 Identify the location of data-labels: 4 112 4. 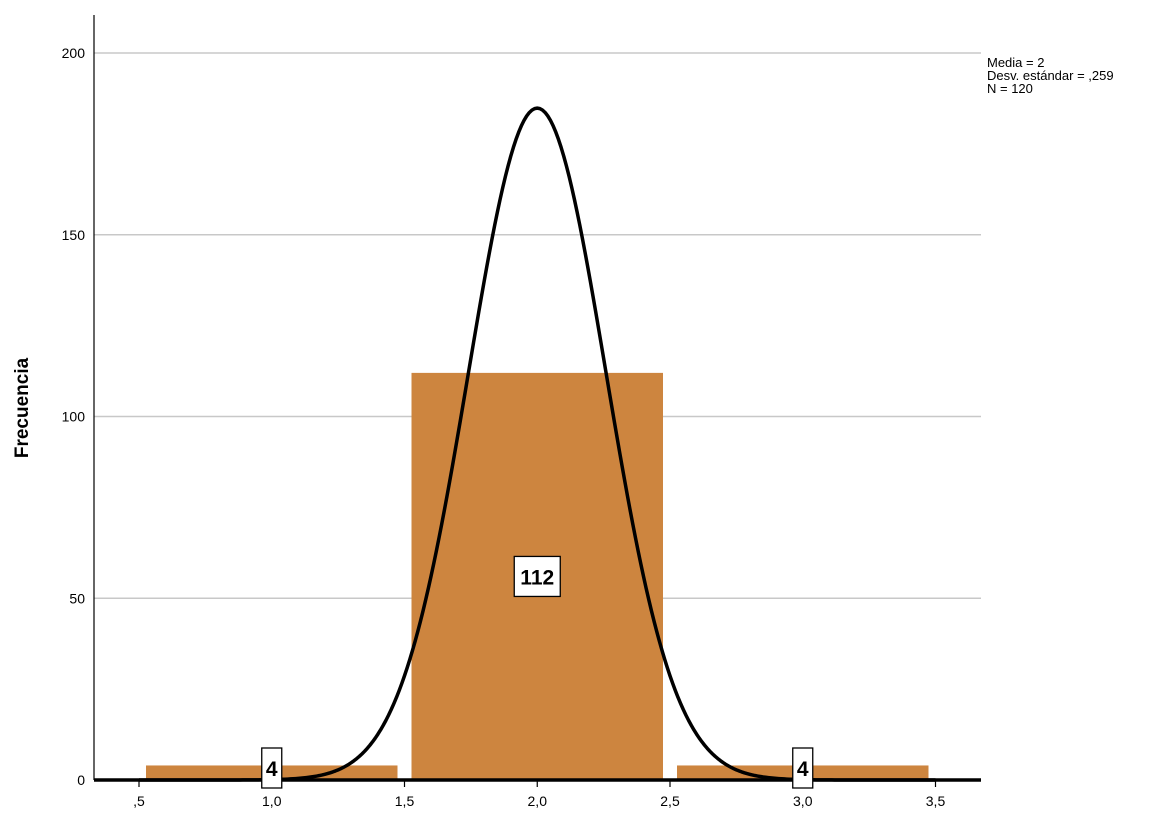
(537, 672).